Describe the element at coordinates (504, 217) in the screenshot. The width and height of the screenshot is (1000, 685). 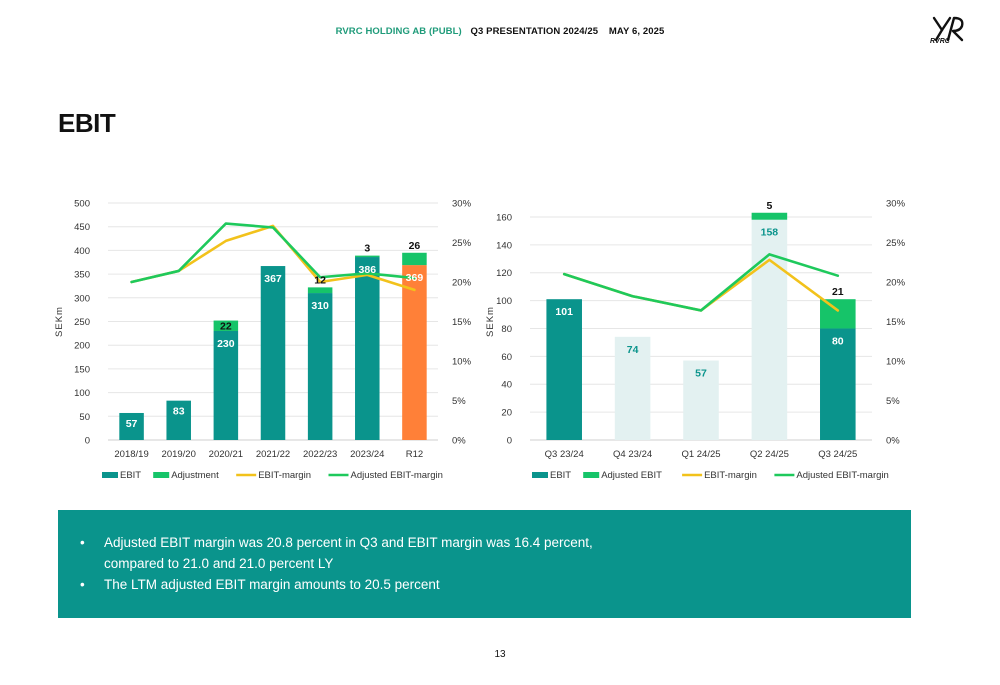
I see `y-tick-label: 160` at that location.